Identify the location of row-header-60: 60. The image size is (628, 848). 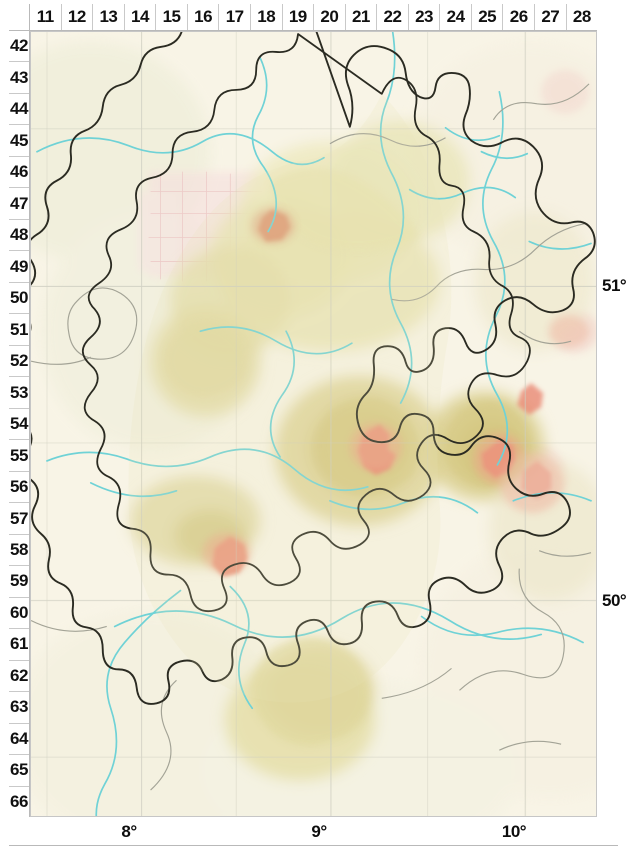
(19, 614).